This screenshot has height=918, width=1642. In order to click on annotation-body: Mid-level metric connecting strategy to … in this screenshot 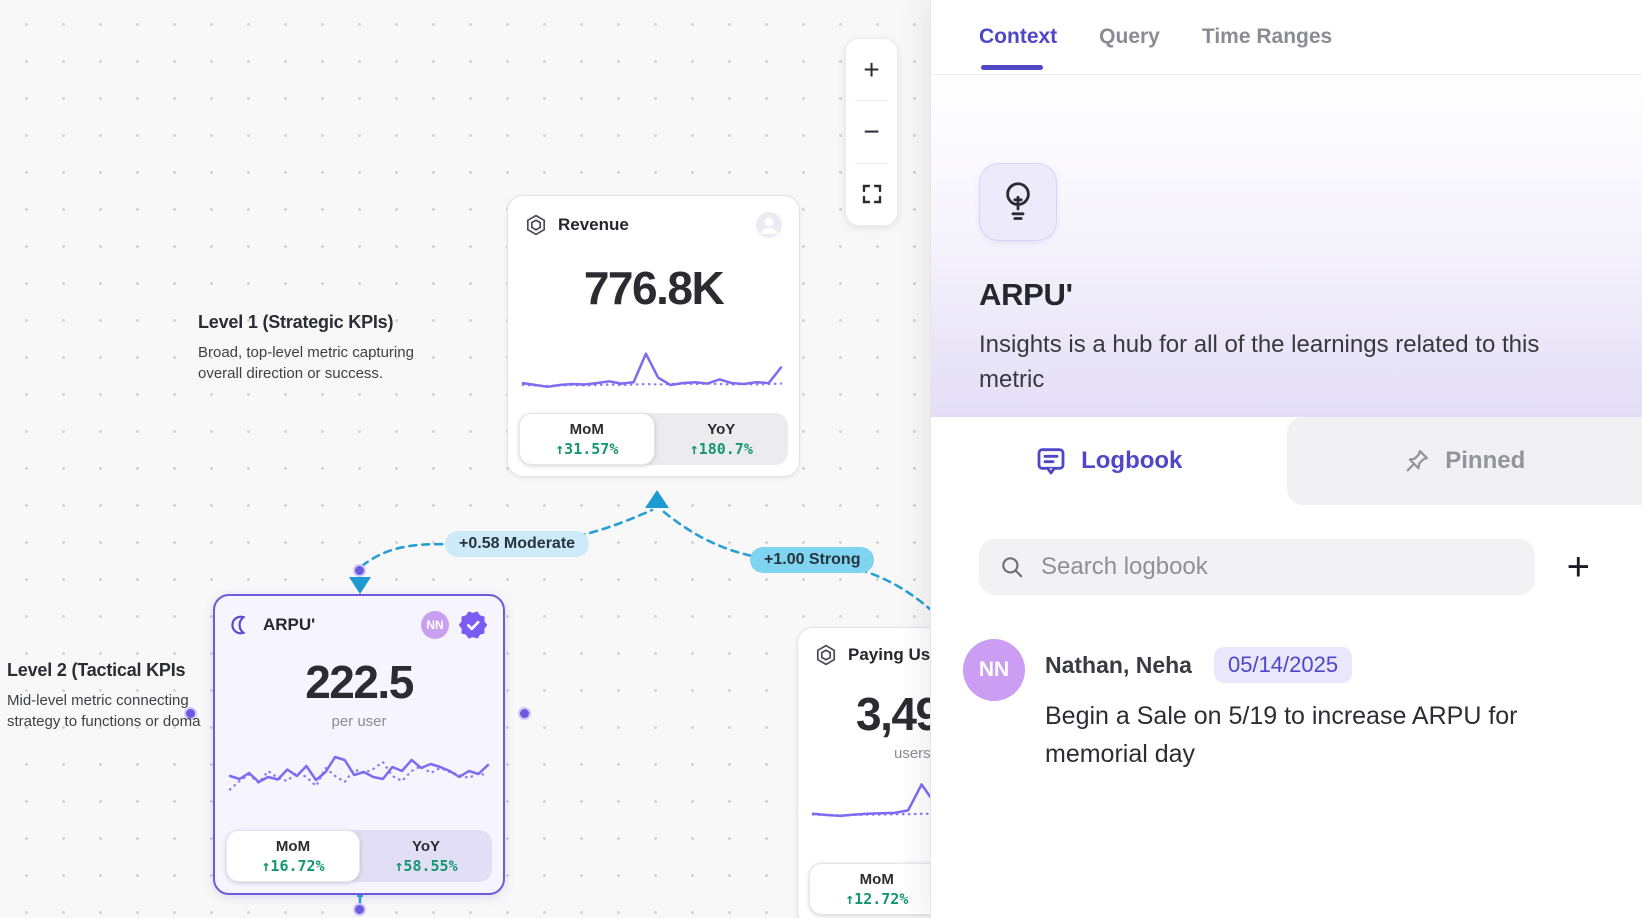, I will do `click(110, 711)`.